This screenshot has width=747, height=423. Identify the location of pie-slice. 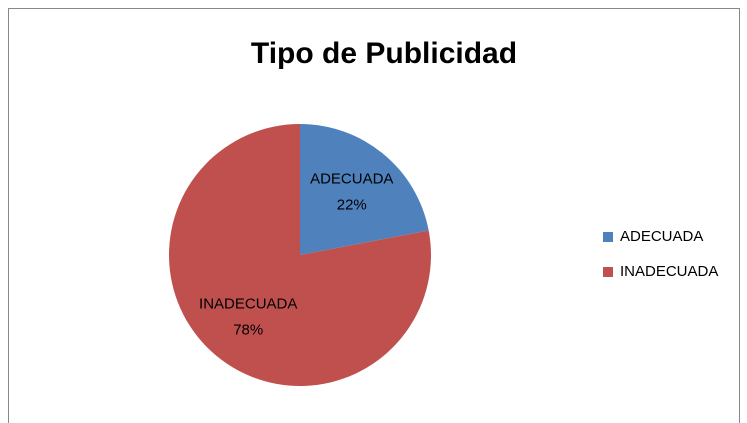
(364, 189).